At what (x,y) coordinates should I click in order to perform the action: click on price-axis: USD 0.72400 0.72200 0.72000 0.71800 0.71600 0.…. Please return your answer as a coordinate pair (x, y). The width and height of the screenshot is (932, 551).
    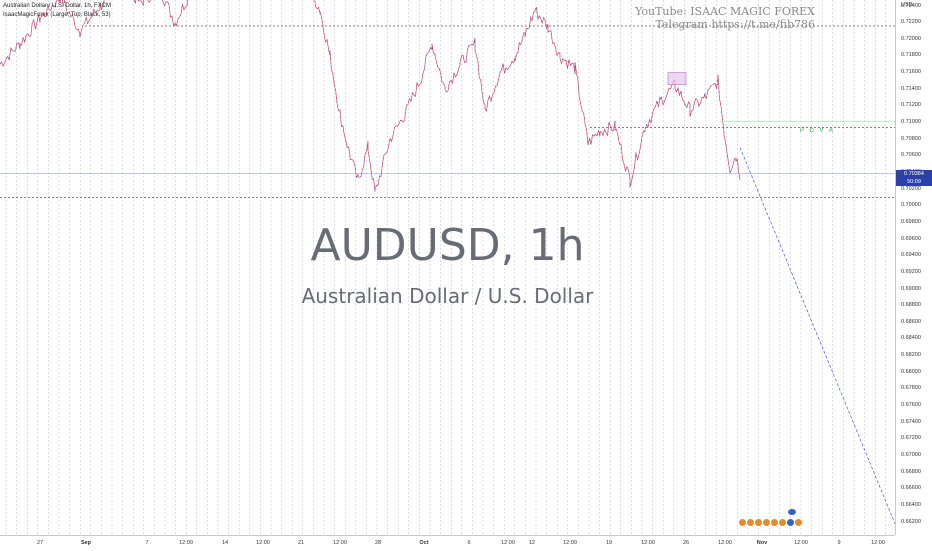
    Looking at the image, I should click on (913, 267).